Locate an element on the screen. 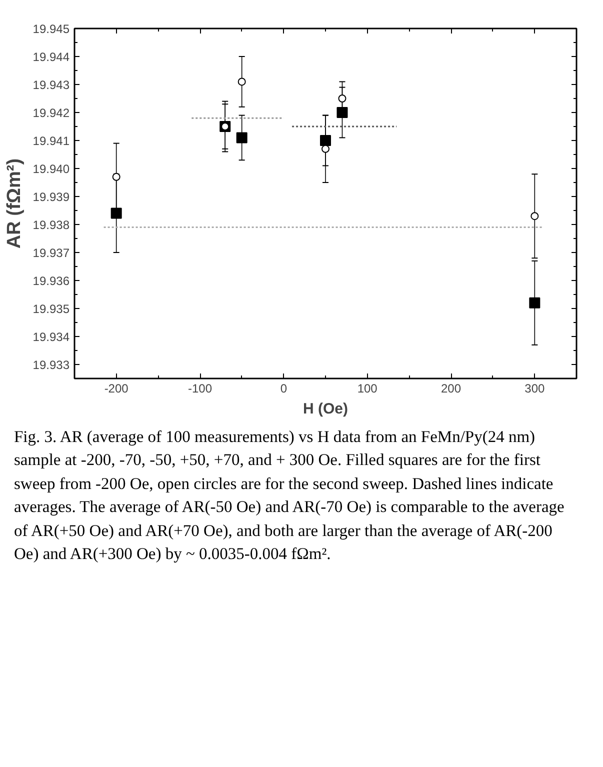 The height and width of the screenshot is (767, 603). y-tick-label: 19.938 is located at coordinates (51, 225).